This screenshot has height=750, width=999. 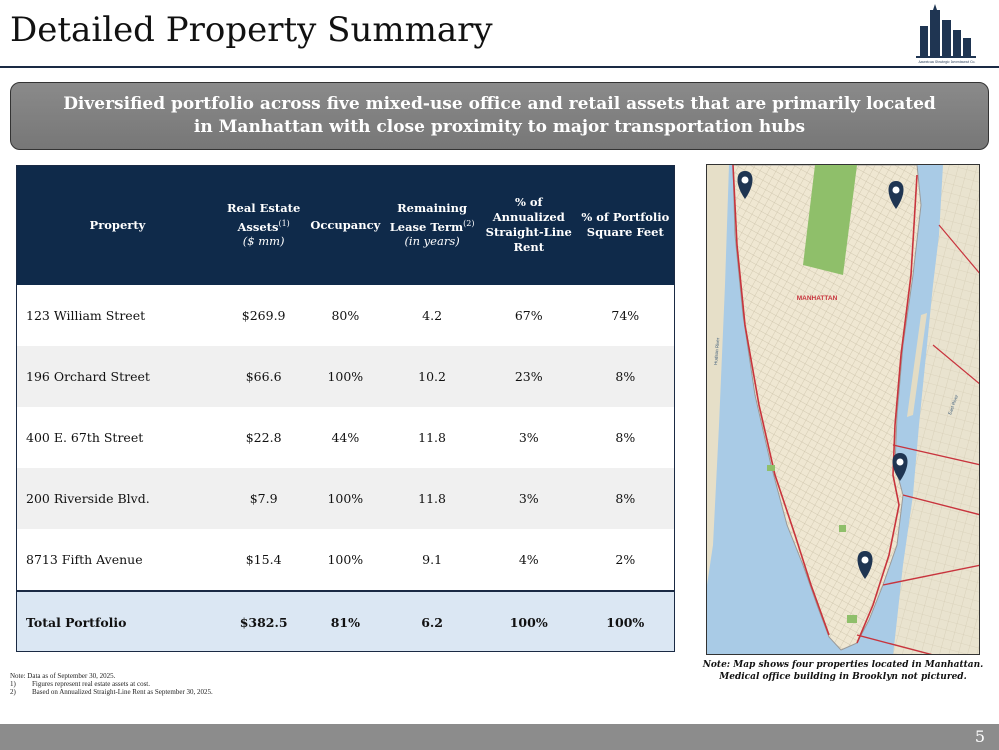 I want to click on map-label-manhattan: MANHATTAN, so click(x=817, y=298).